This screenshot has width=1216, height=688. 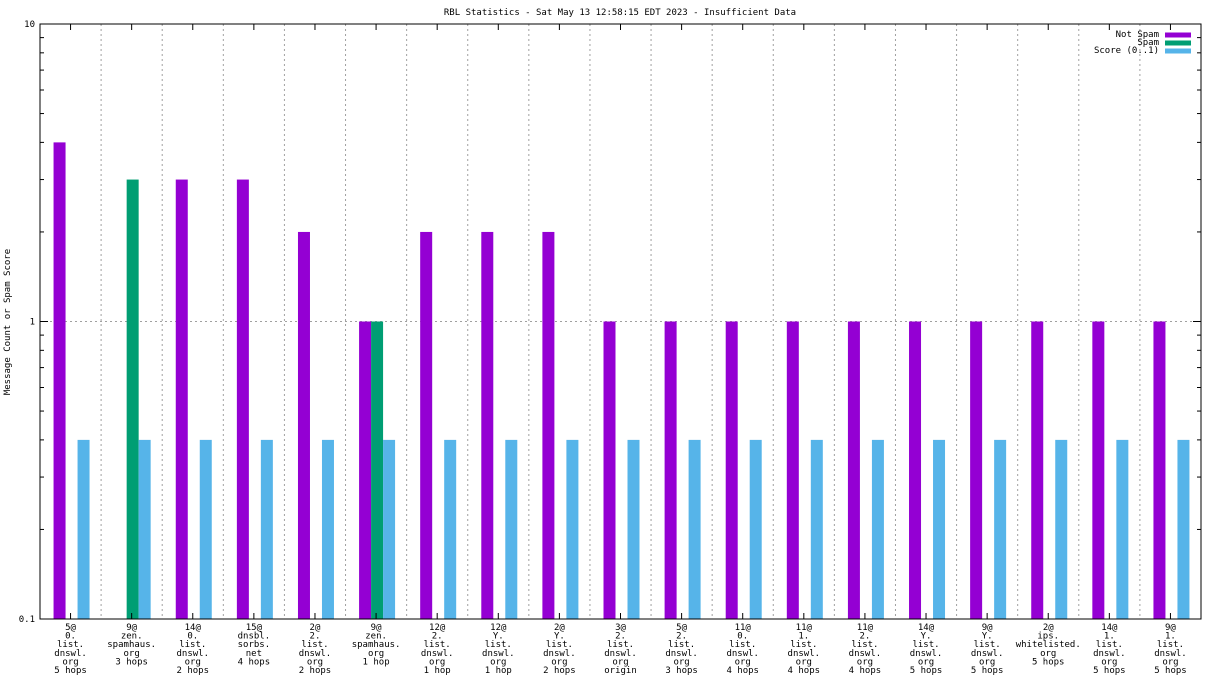 What do you see at coordinates (1148, 43) in the screenshot?
I see `legend-label: Spam` at bounding box center [1148, 43].